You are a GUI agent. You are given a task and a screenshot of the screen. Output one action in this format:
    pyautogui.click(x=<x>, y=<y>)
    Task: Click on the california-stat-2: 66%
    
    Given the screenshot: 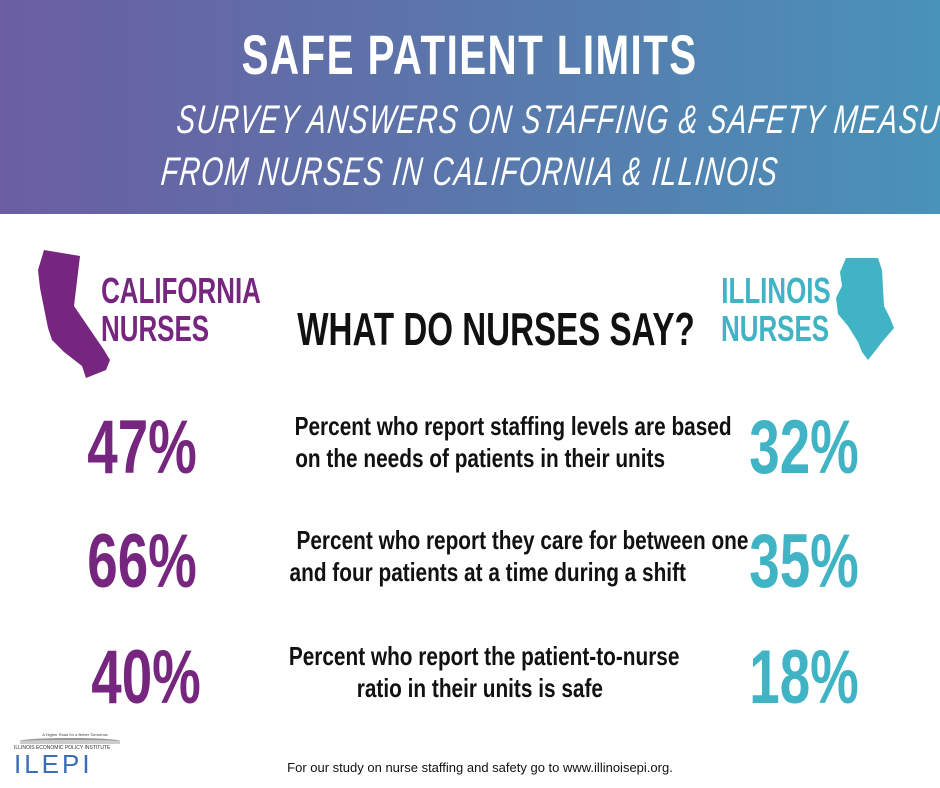 What is the action you would take?
    pyautogui.click(x=142, y=561)
    